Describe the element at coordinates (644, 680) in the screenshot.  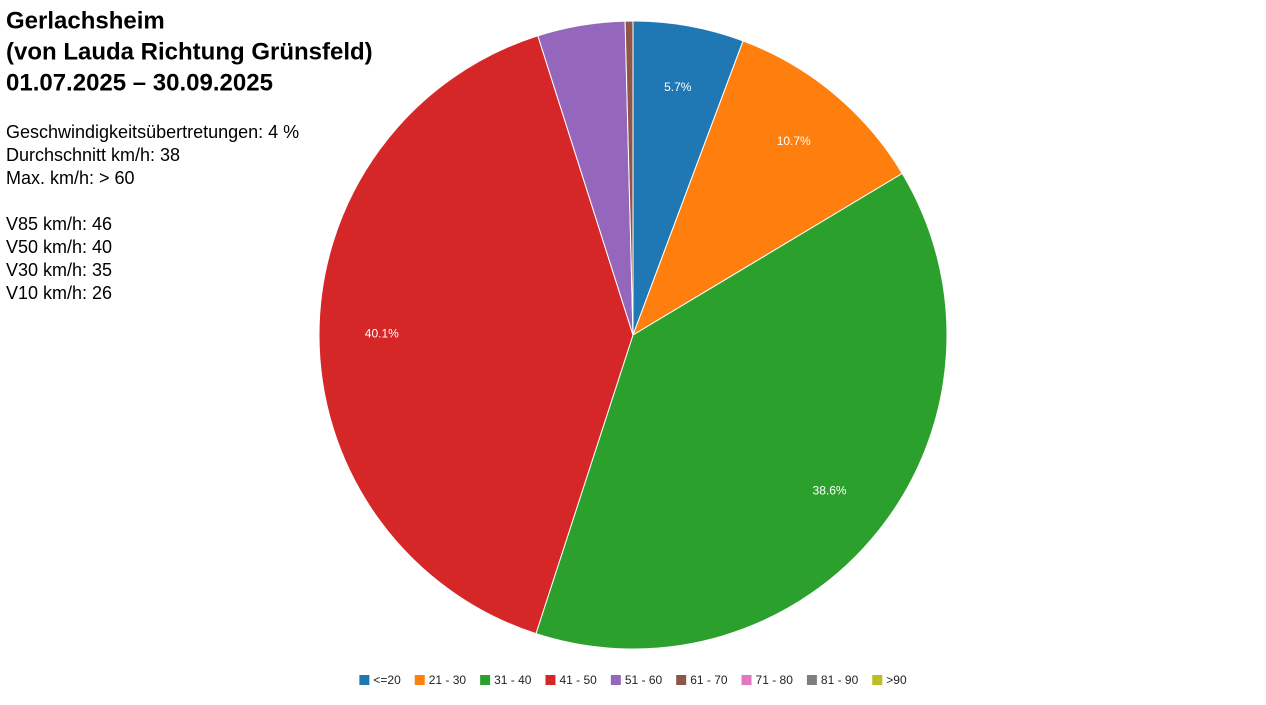
I see `legend-label: 51 - 60` at that location.